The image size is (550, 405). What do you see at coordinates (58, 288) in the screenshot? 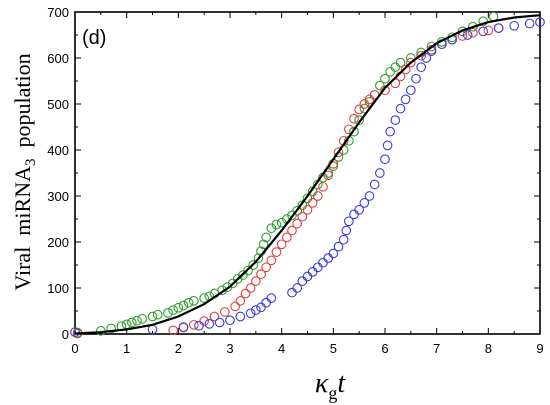
I see `y-tick-label: 100` at bounding box center [58, 288].